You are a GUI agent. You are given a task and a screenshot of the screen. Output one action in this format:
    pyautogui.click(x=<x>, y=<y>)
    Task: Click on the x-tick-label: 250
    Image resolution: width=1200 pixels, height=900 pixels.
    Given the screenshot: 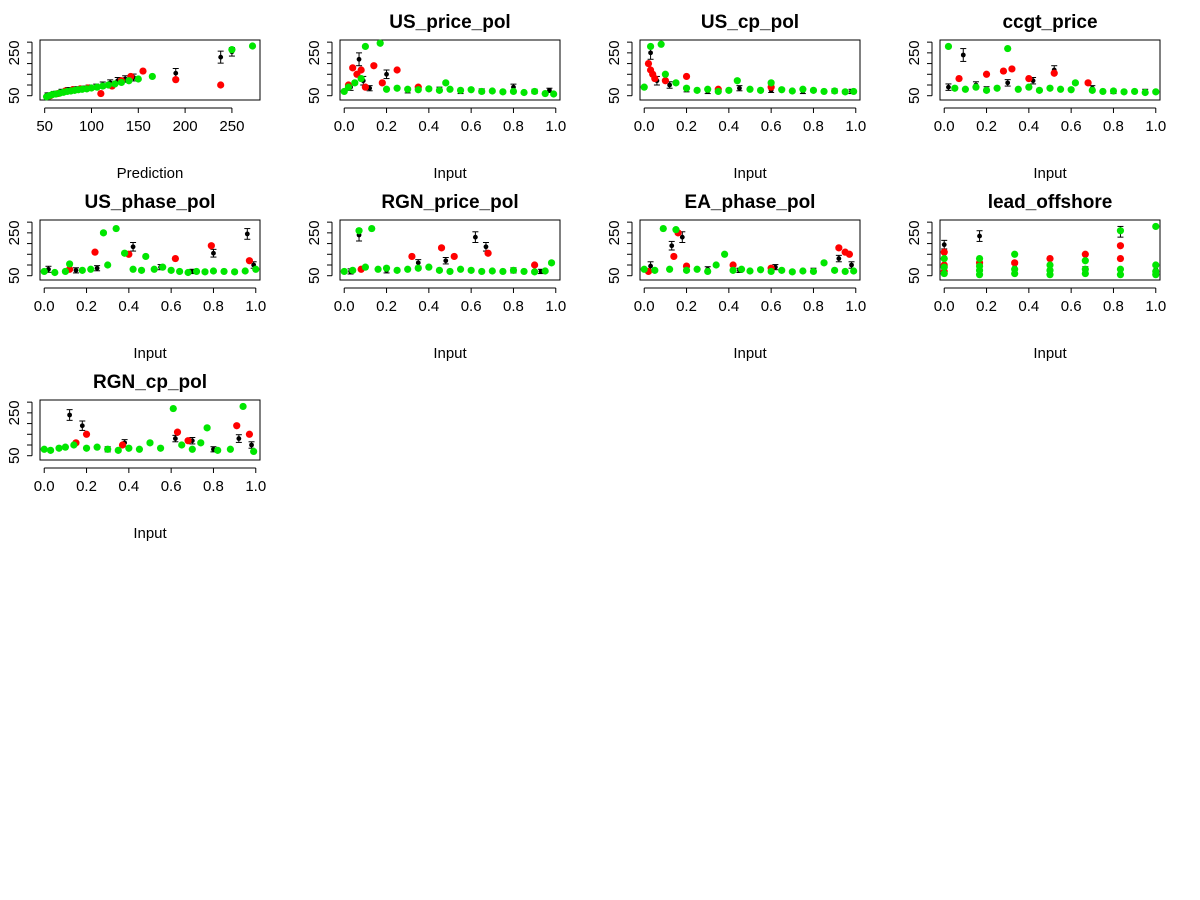 What is the action you would take?
    pyautogui.click(x=231, y=126)
    